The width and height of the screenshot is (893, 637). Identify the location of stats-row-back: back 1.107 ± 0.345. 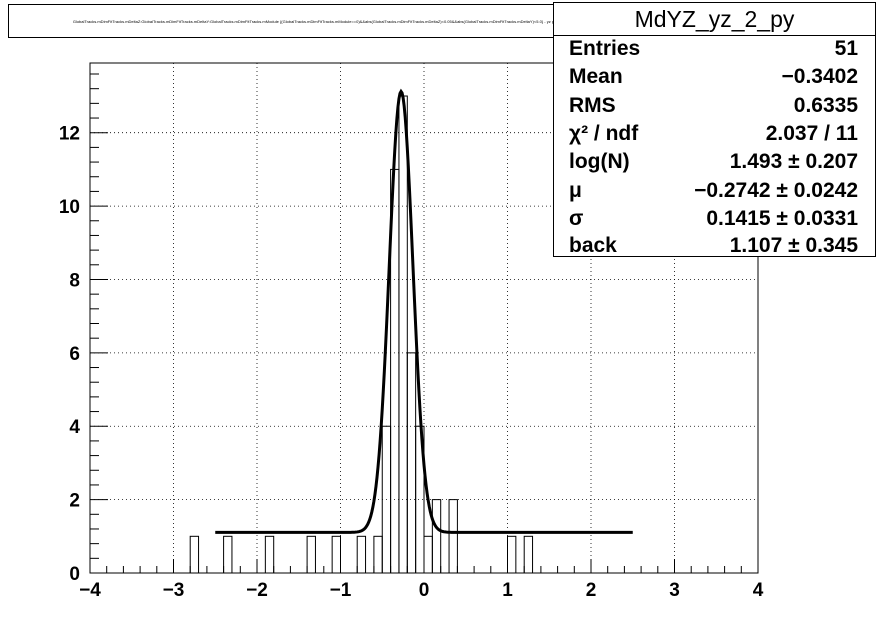
(713, 246).